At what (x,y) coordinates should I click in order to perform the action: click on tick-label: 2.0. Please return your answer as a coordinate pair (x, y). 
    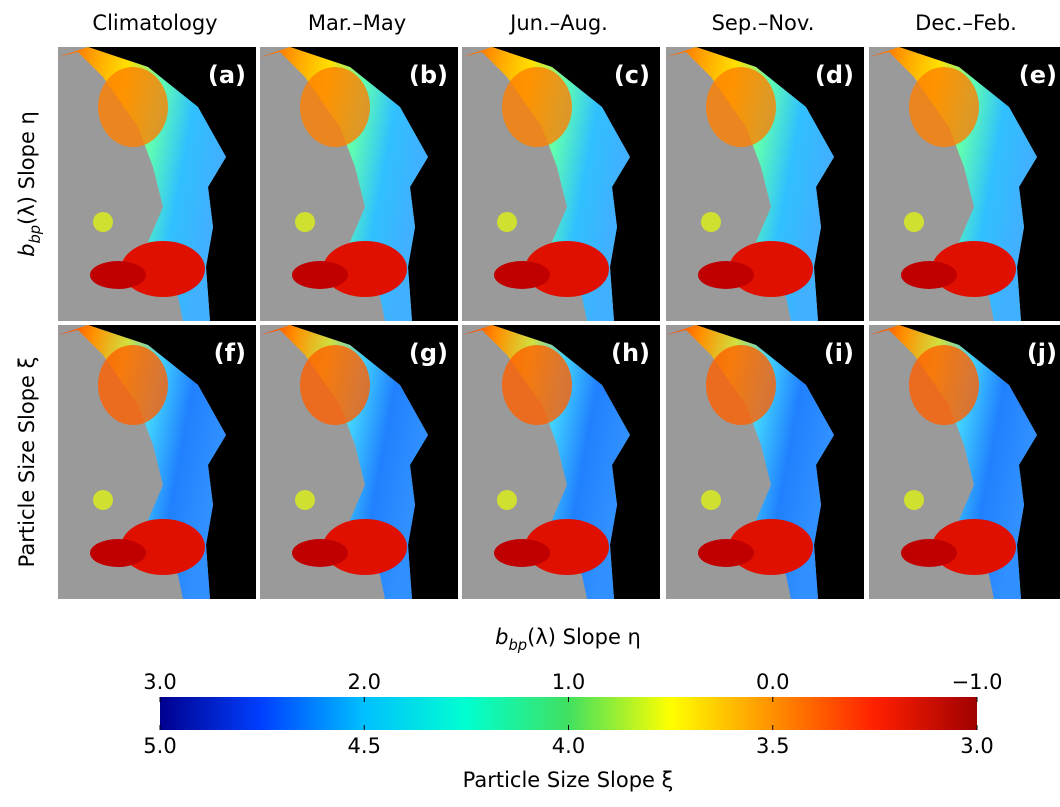
    Looking at the image, I should click on (364, 682).